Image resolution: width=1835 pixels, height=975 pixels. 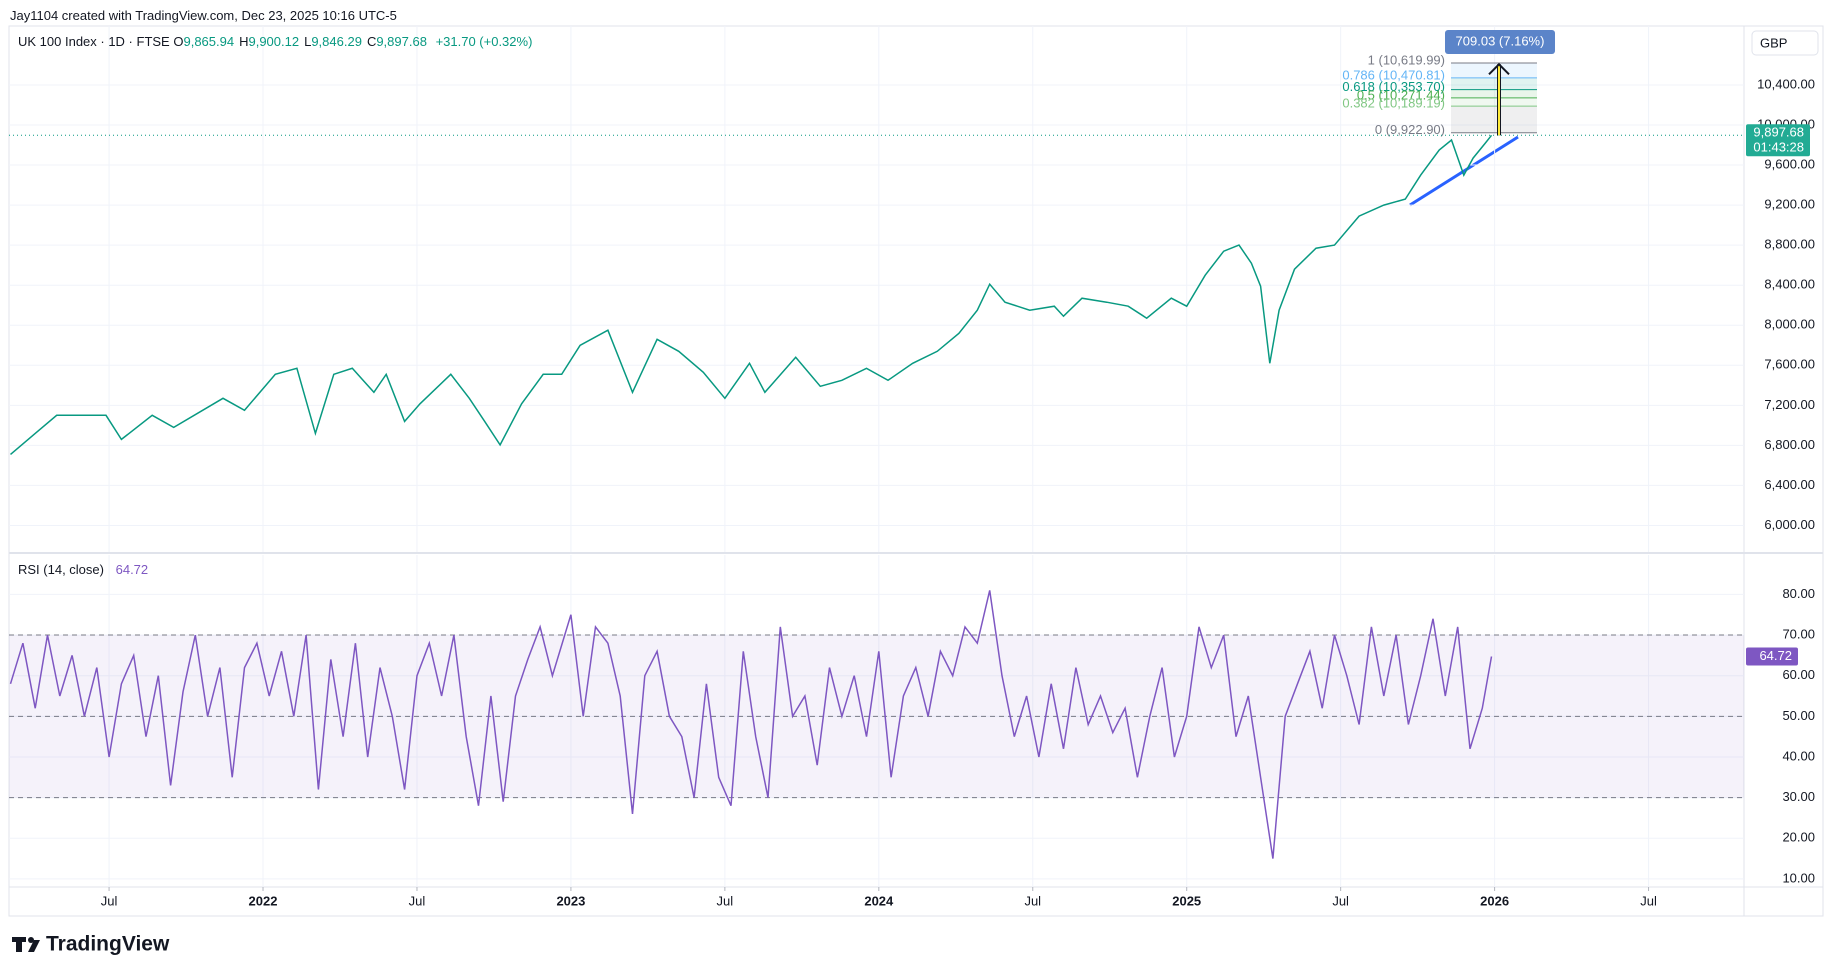 What do you see at coordinates (302, 41) in the screenshot?
I see `ohlc: O9,865.94 H9,900.12 L9,846.29 C9,897.68` at bounding box center [302, 41].